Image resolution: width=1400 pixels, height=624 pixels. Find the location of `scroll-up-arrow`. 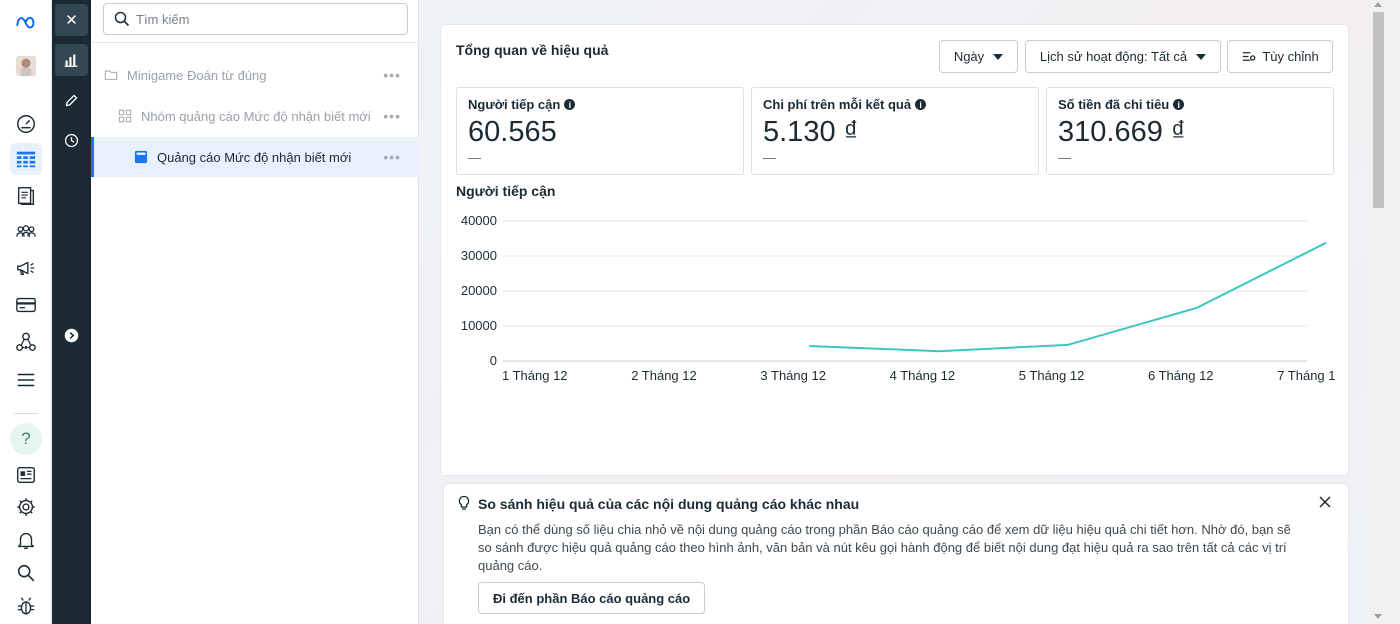

scroll-up-arrow is located at coordinates (1378, 4).